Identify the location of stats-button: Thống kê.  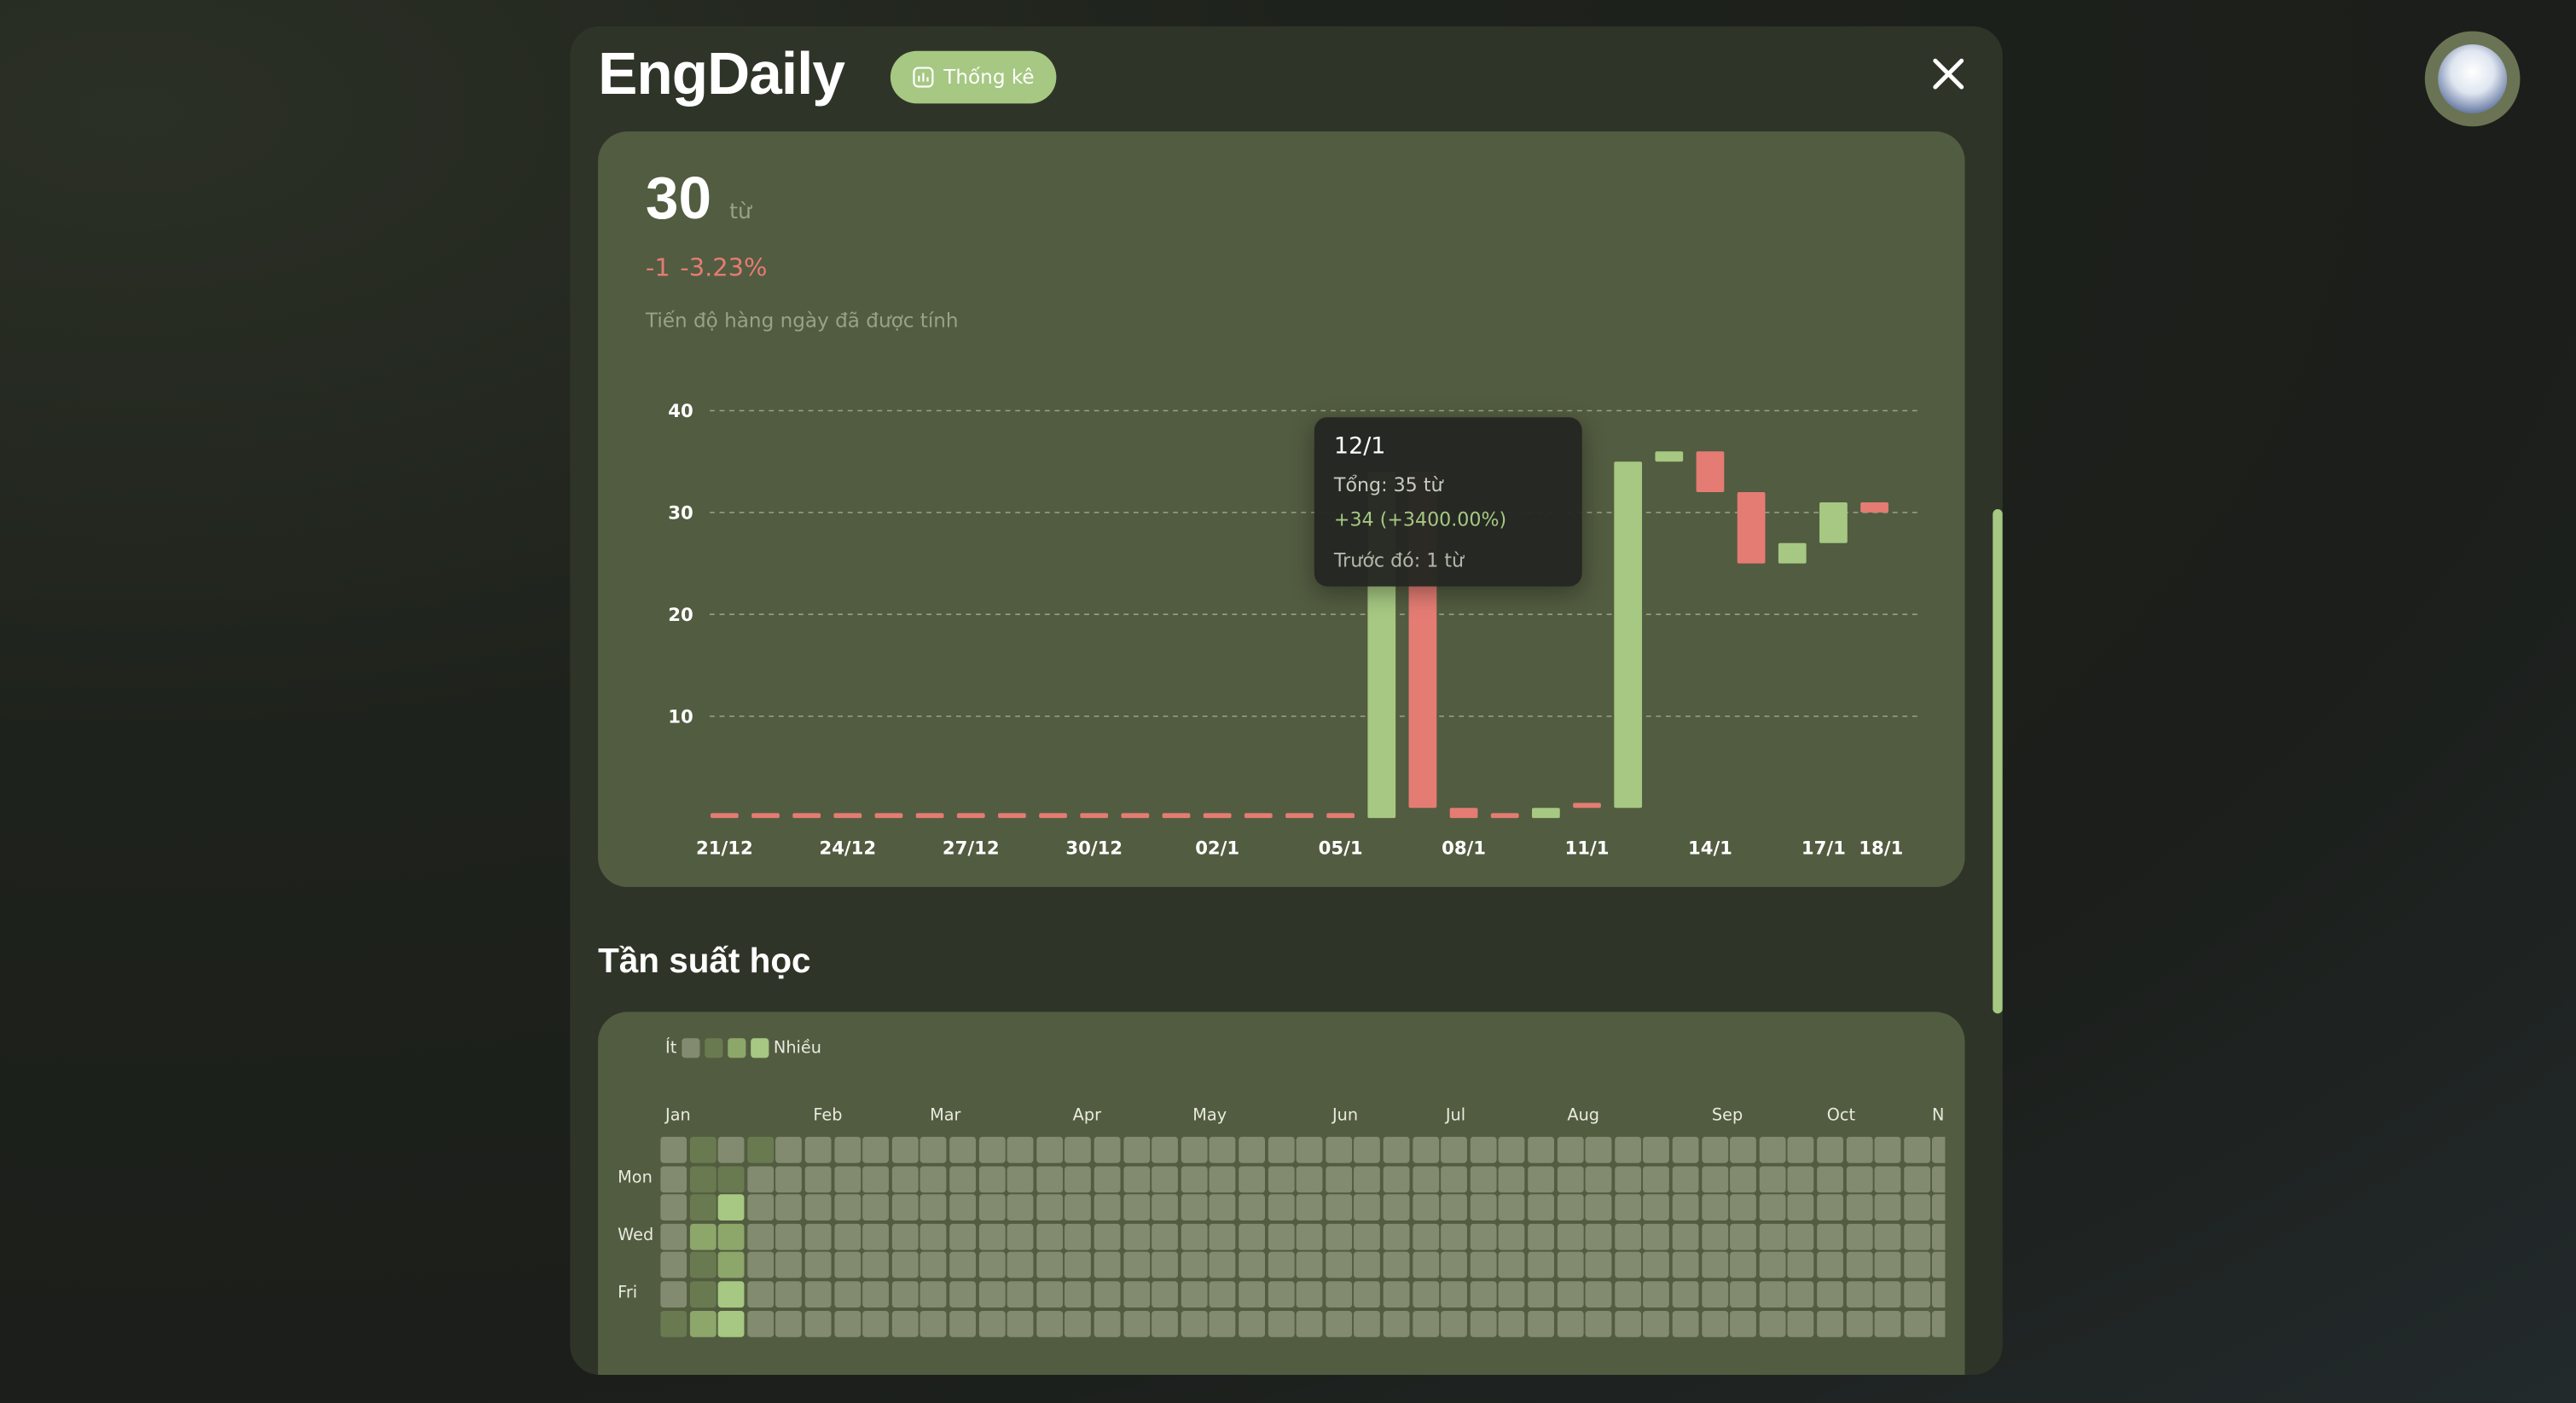
(973, 77).